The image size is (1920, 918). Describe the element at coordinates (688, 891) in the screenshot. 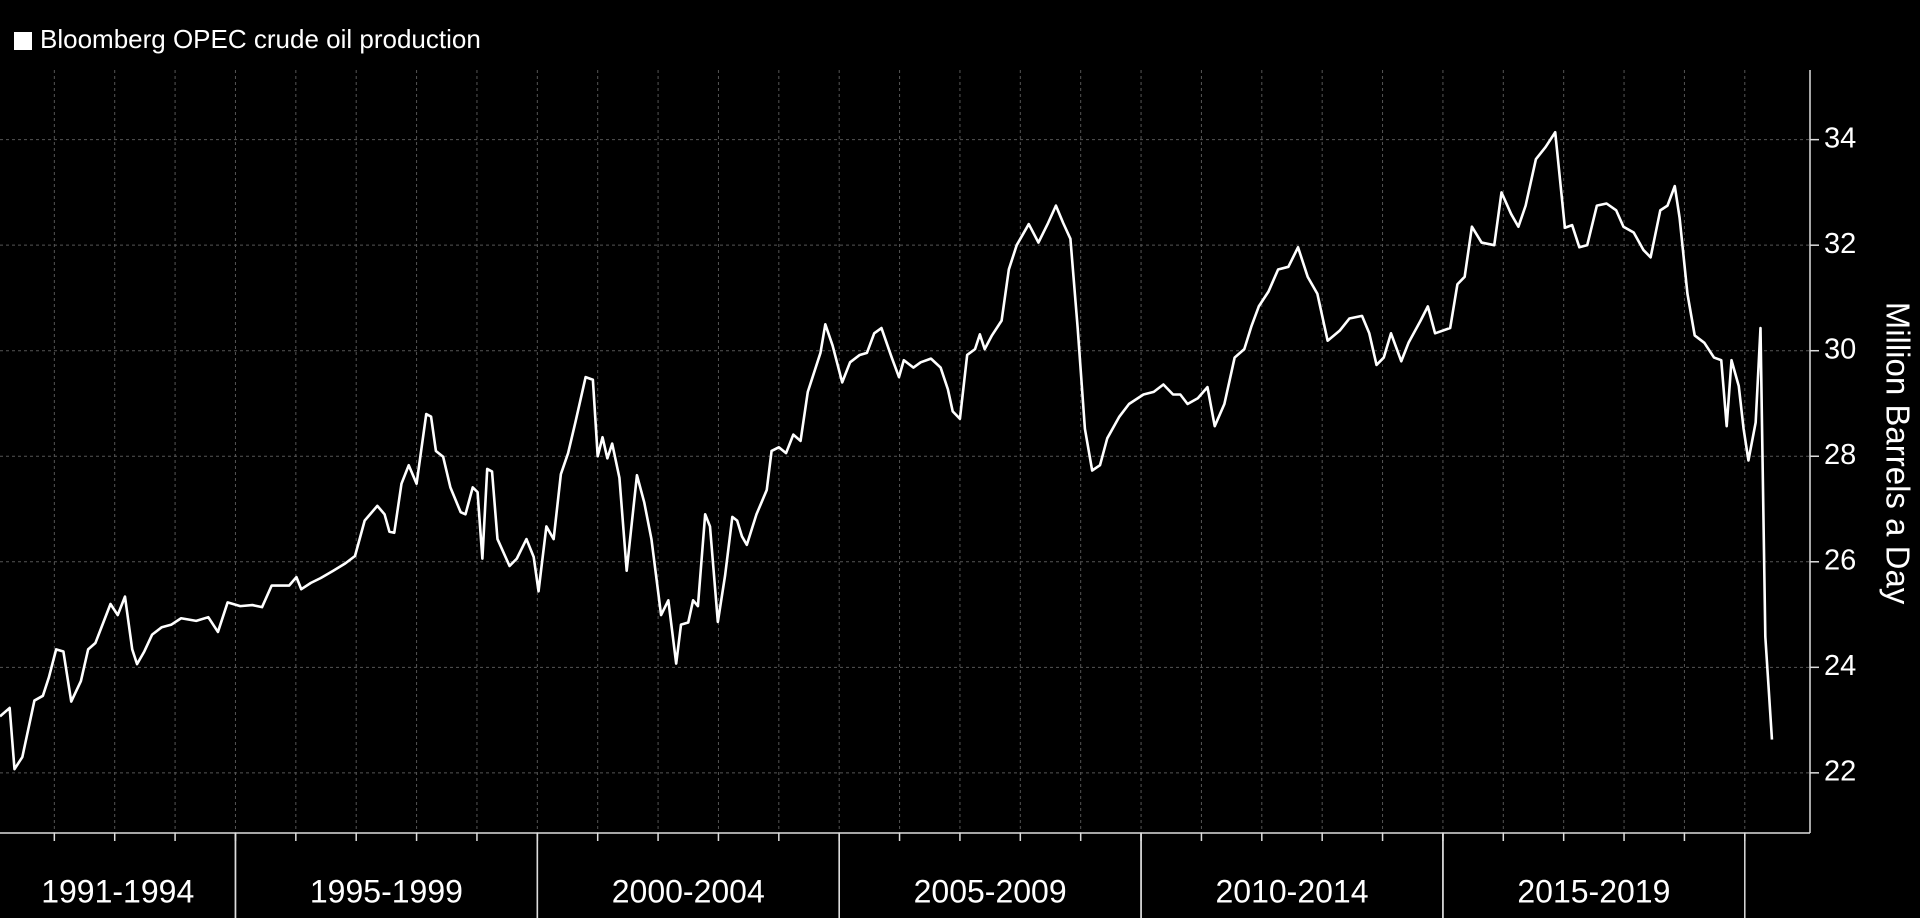

I see `x-period-label: 2000-2004` at that location.